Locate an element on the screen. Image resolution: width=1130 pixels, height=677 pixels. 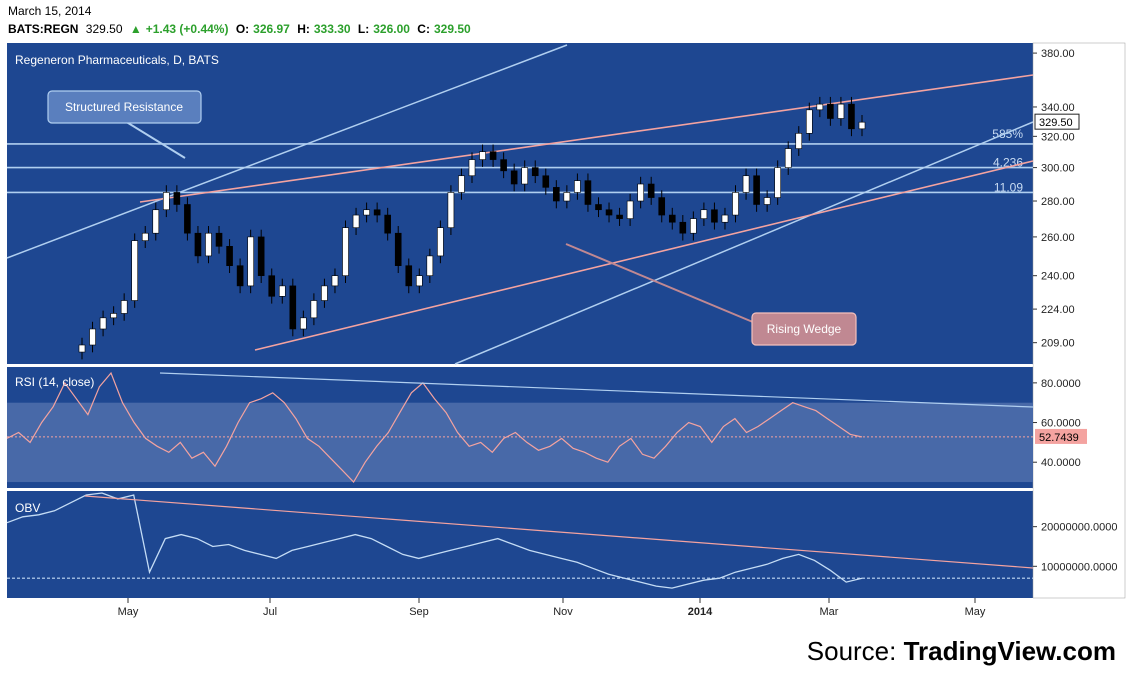
source-prefix: Source: is located at coordinates (855, 651).